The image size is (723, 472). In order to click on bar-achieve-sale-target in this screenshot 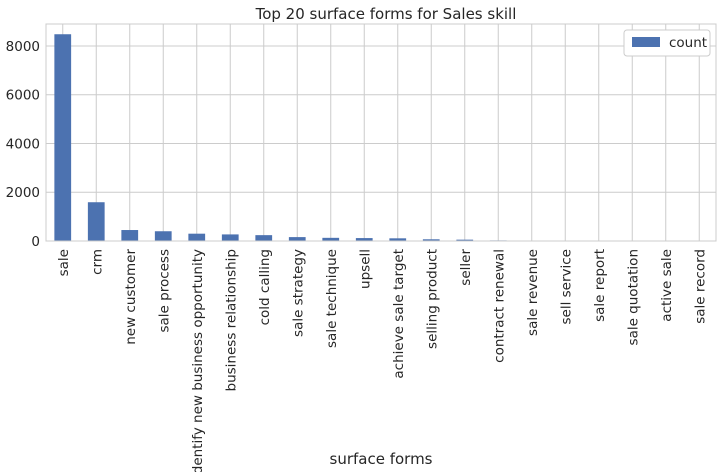, I will do `click(398, 239)`.